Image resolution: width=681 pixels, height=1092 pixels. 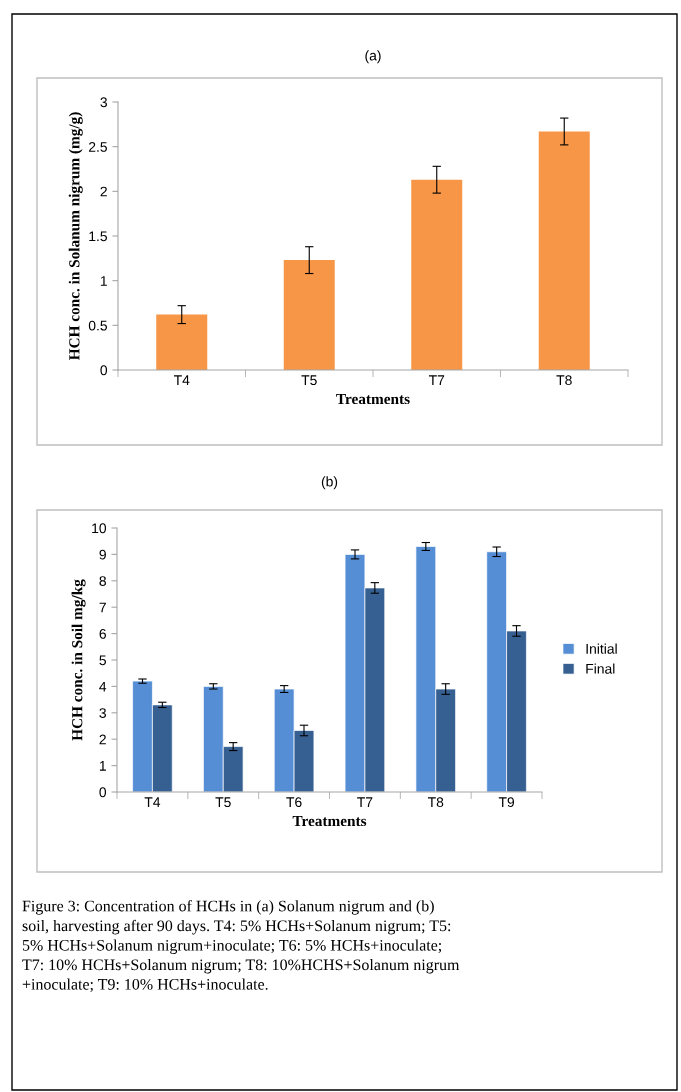 What do you see at coordinates (102, 581) in the screenshot?
I see `y-tick-label: 8` at bounding box center [102, 581].